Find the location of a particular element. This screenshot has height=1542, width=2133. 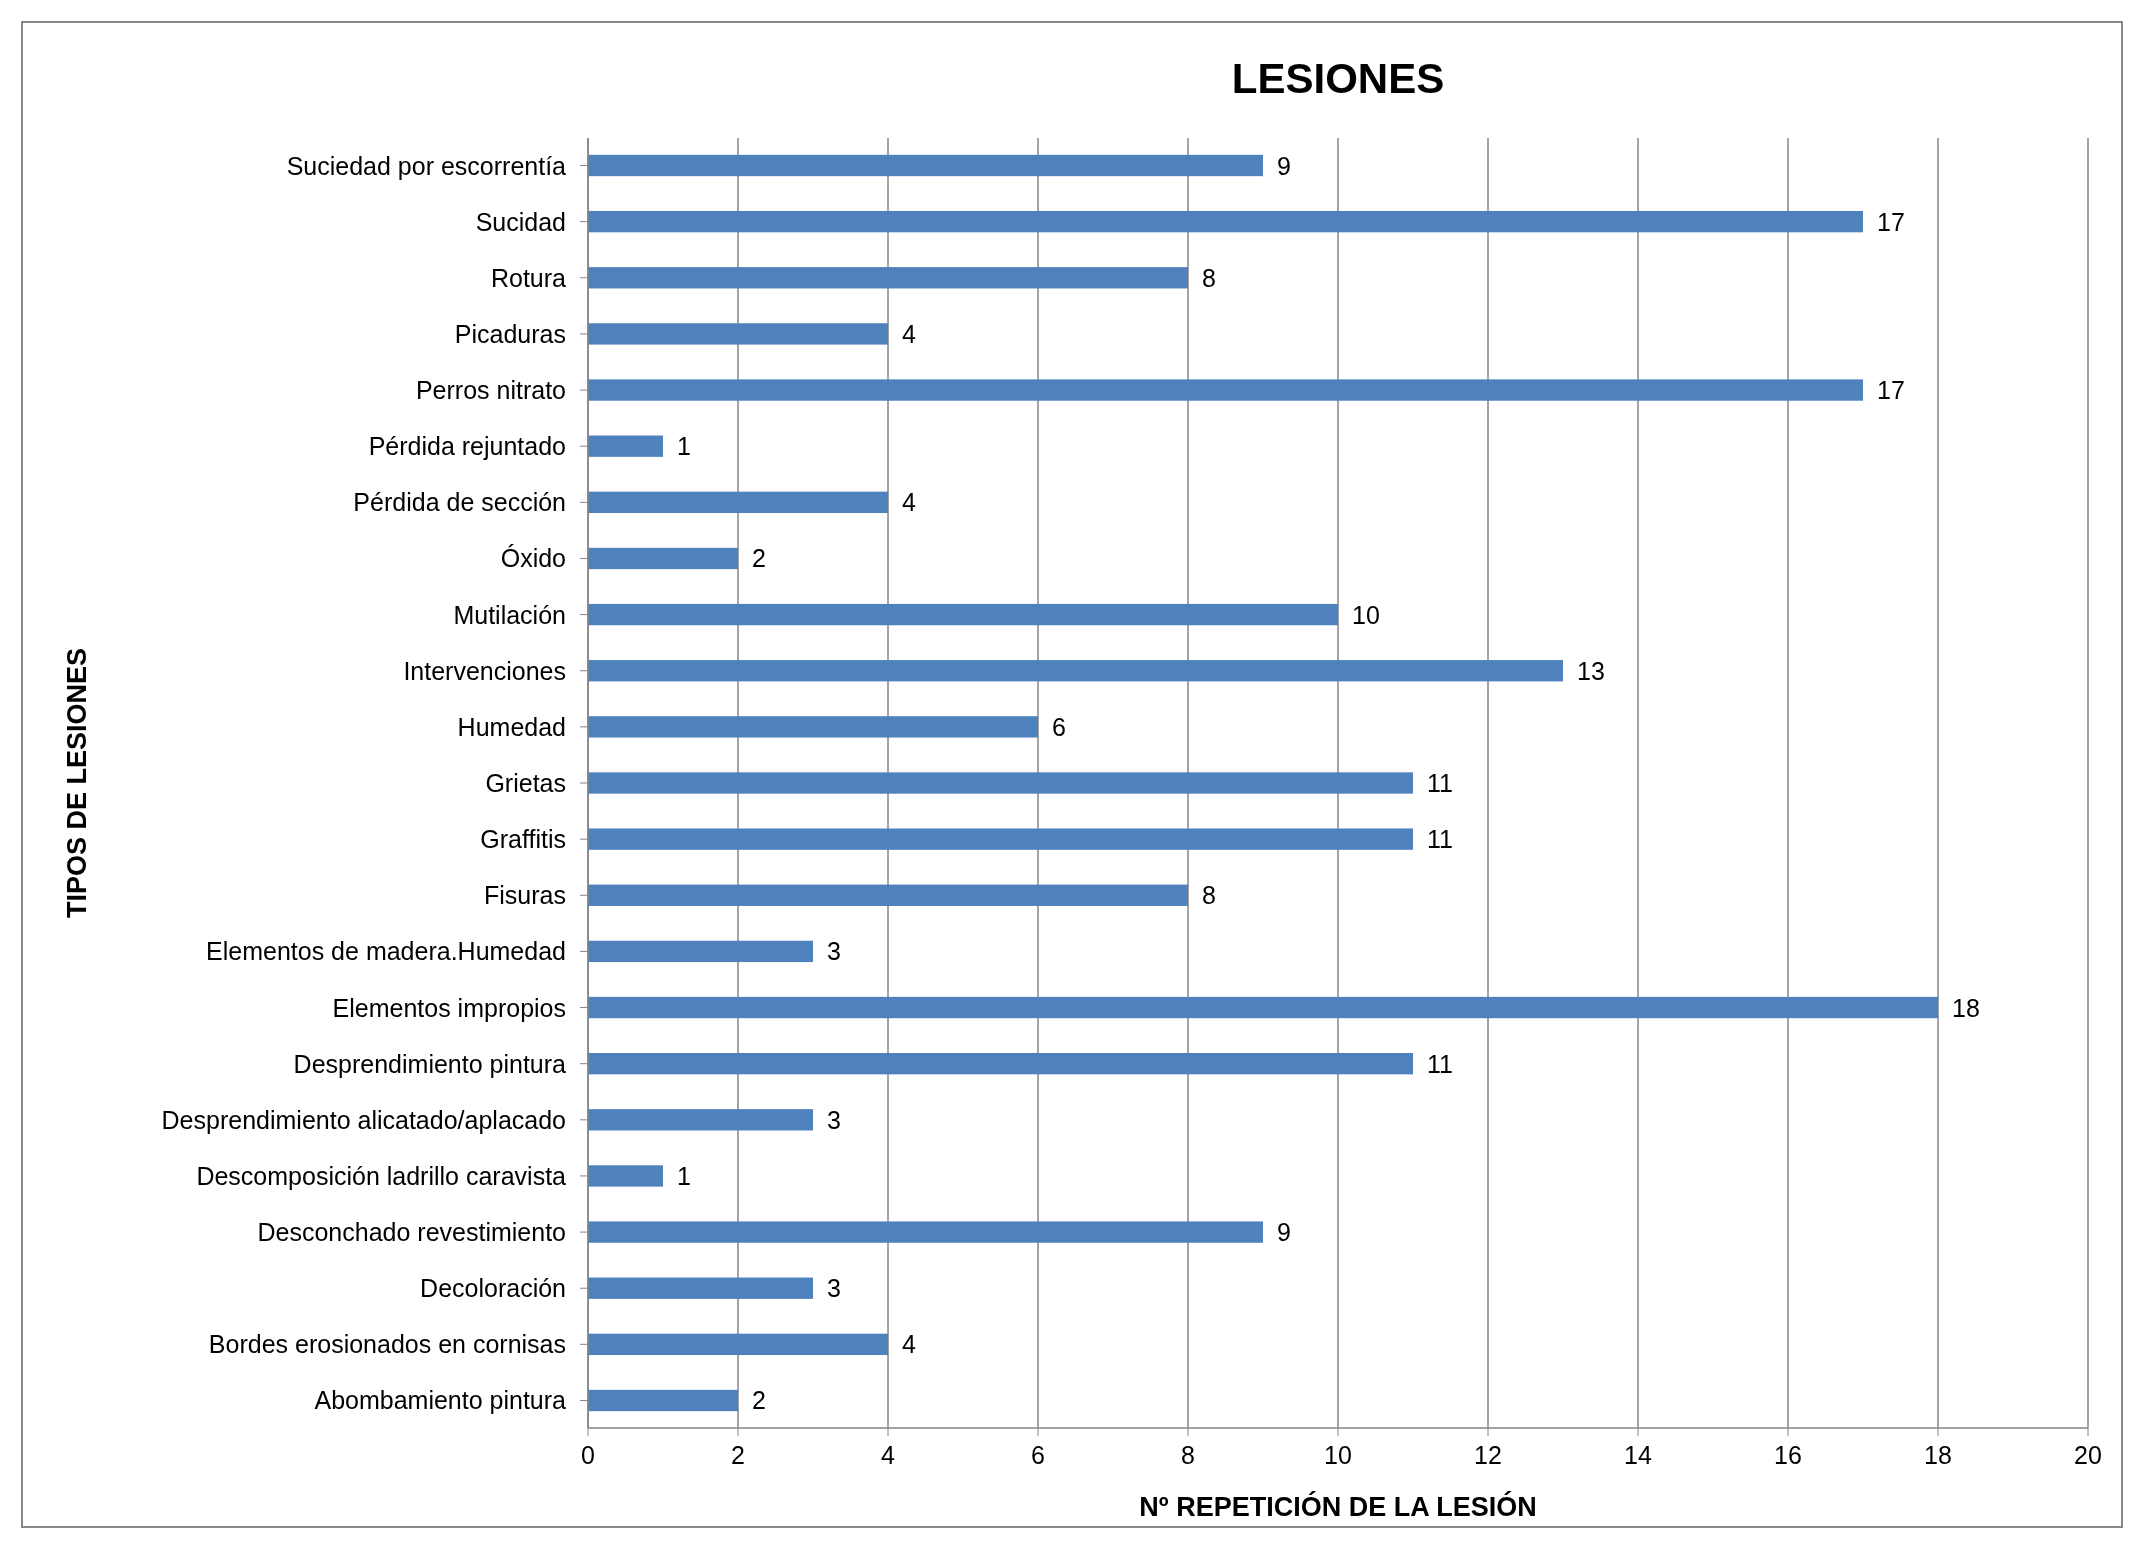

x-tick-label: 8 is located at coordinates (1188, 1455).